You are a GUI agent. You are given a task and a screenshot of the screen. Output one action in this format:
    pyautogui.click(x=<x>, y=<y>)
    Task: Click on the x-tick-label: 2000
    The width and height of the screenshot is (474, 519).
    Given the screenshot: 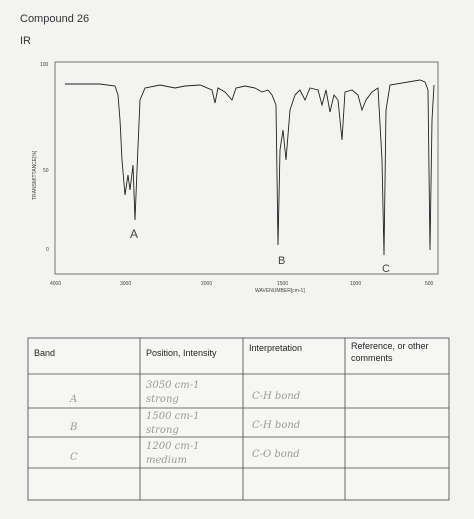 What is the action you would take?
    pyautogui.click(x=206, y=284)
    